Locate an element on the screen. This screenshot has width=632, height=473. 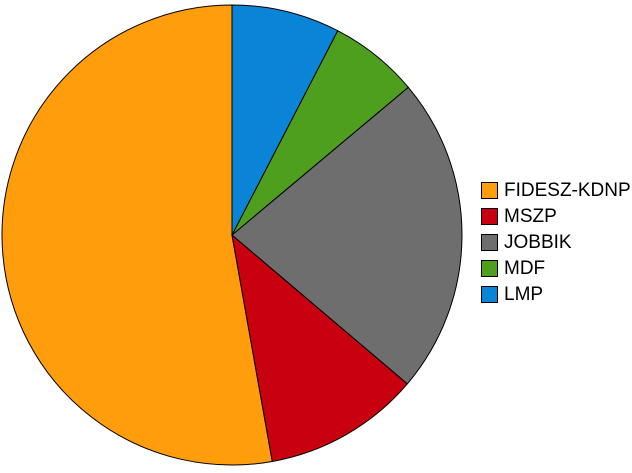
legend: FIDESZ-KDNP MSZP JOBBIK MDF LMP is located at coordinates (556, 242).